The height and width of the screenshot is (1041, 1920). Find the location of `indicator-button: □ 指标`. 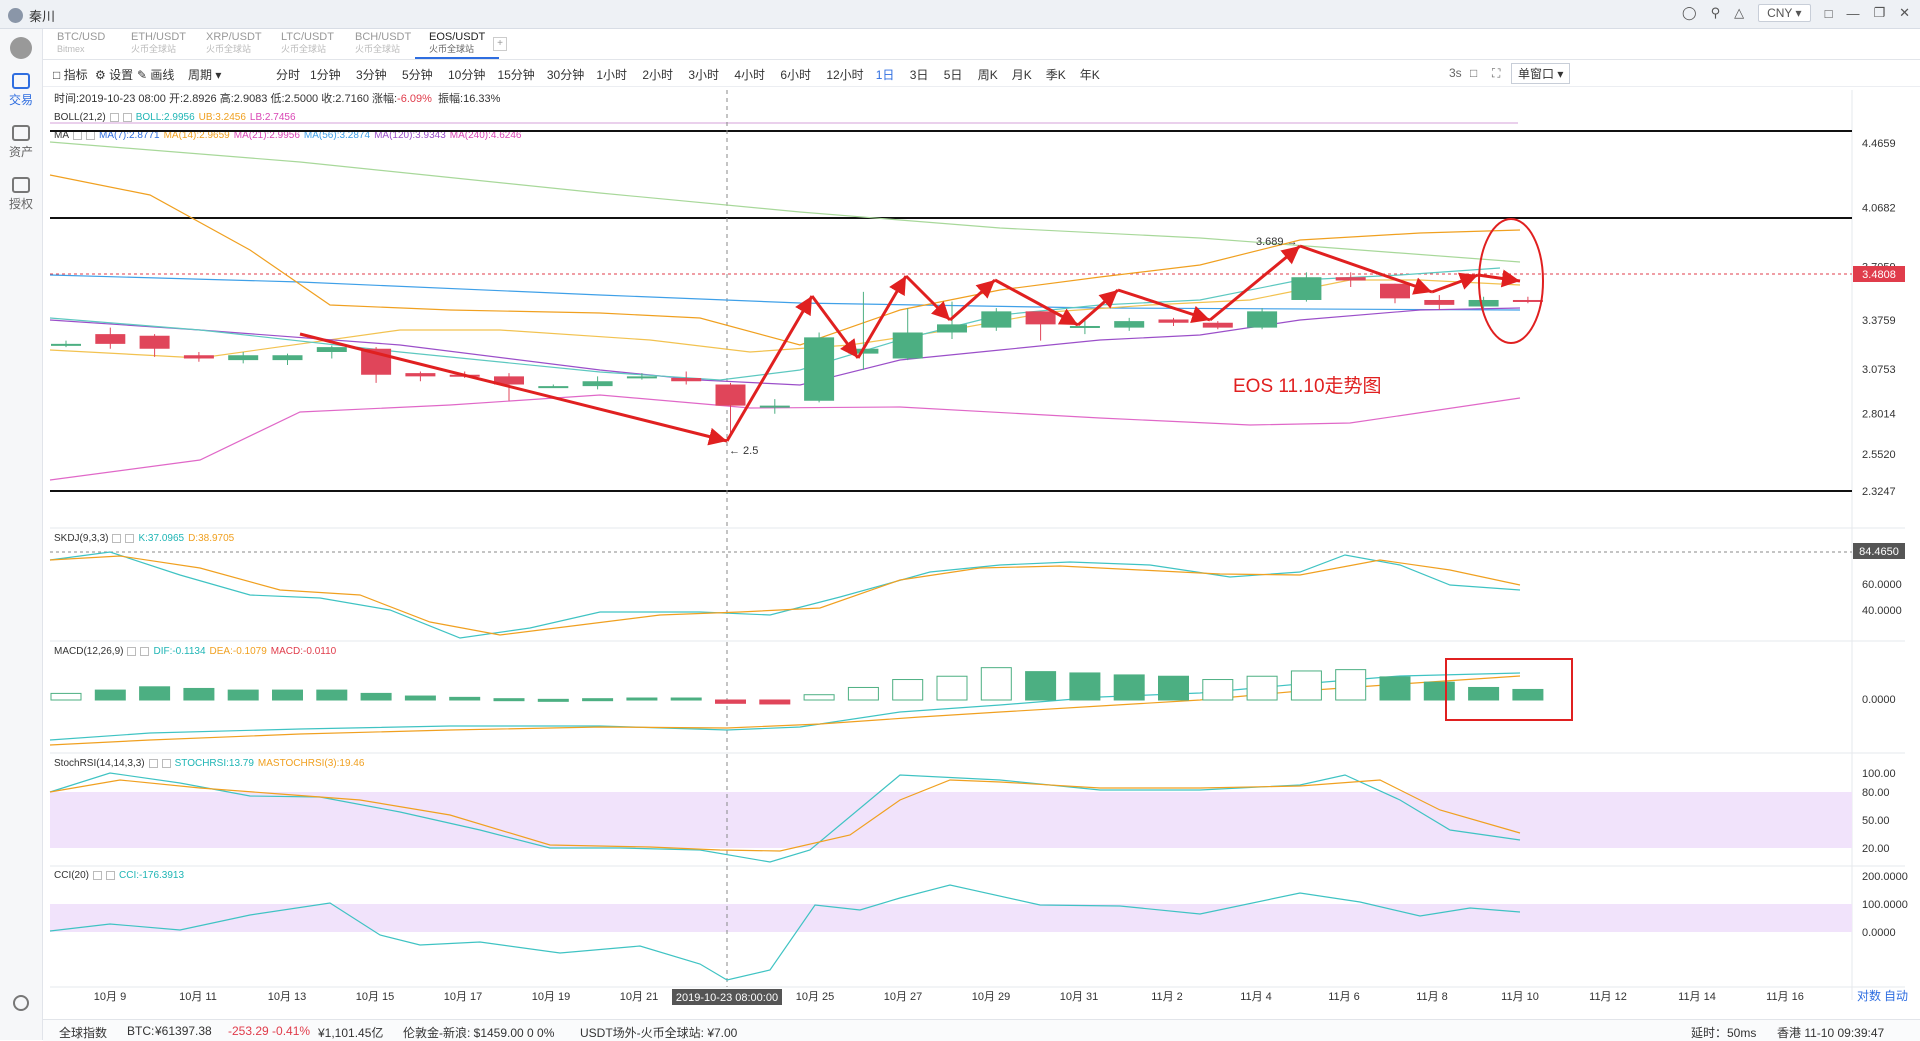

indicator-button: □ 指标 is located at coordinates (70, 75).